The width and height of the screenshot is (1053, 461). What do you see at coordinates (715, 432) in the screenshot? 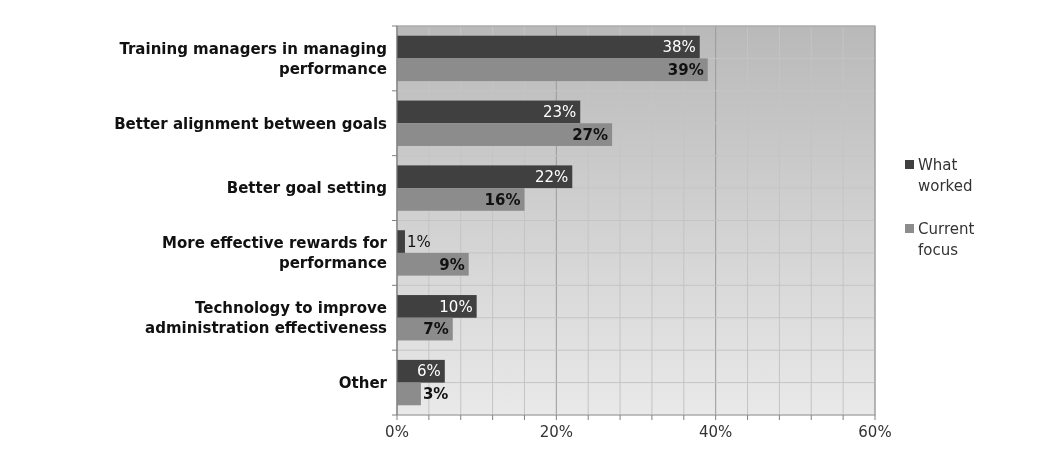
I see `x-tick-label: 40%` at bounding box center [715, 432].